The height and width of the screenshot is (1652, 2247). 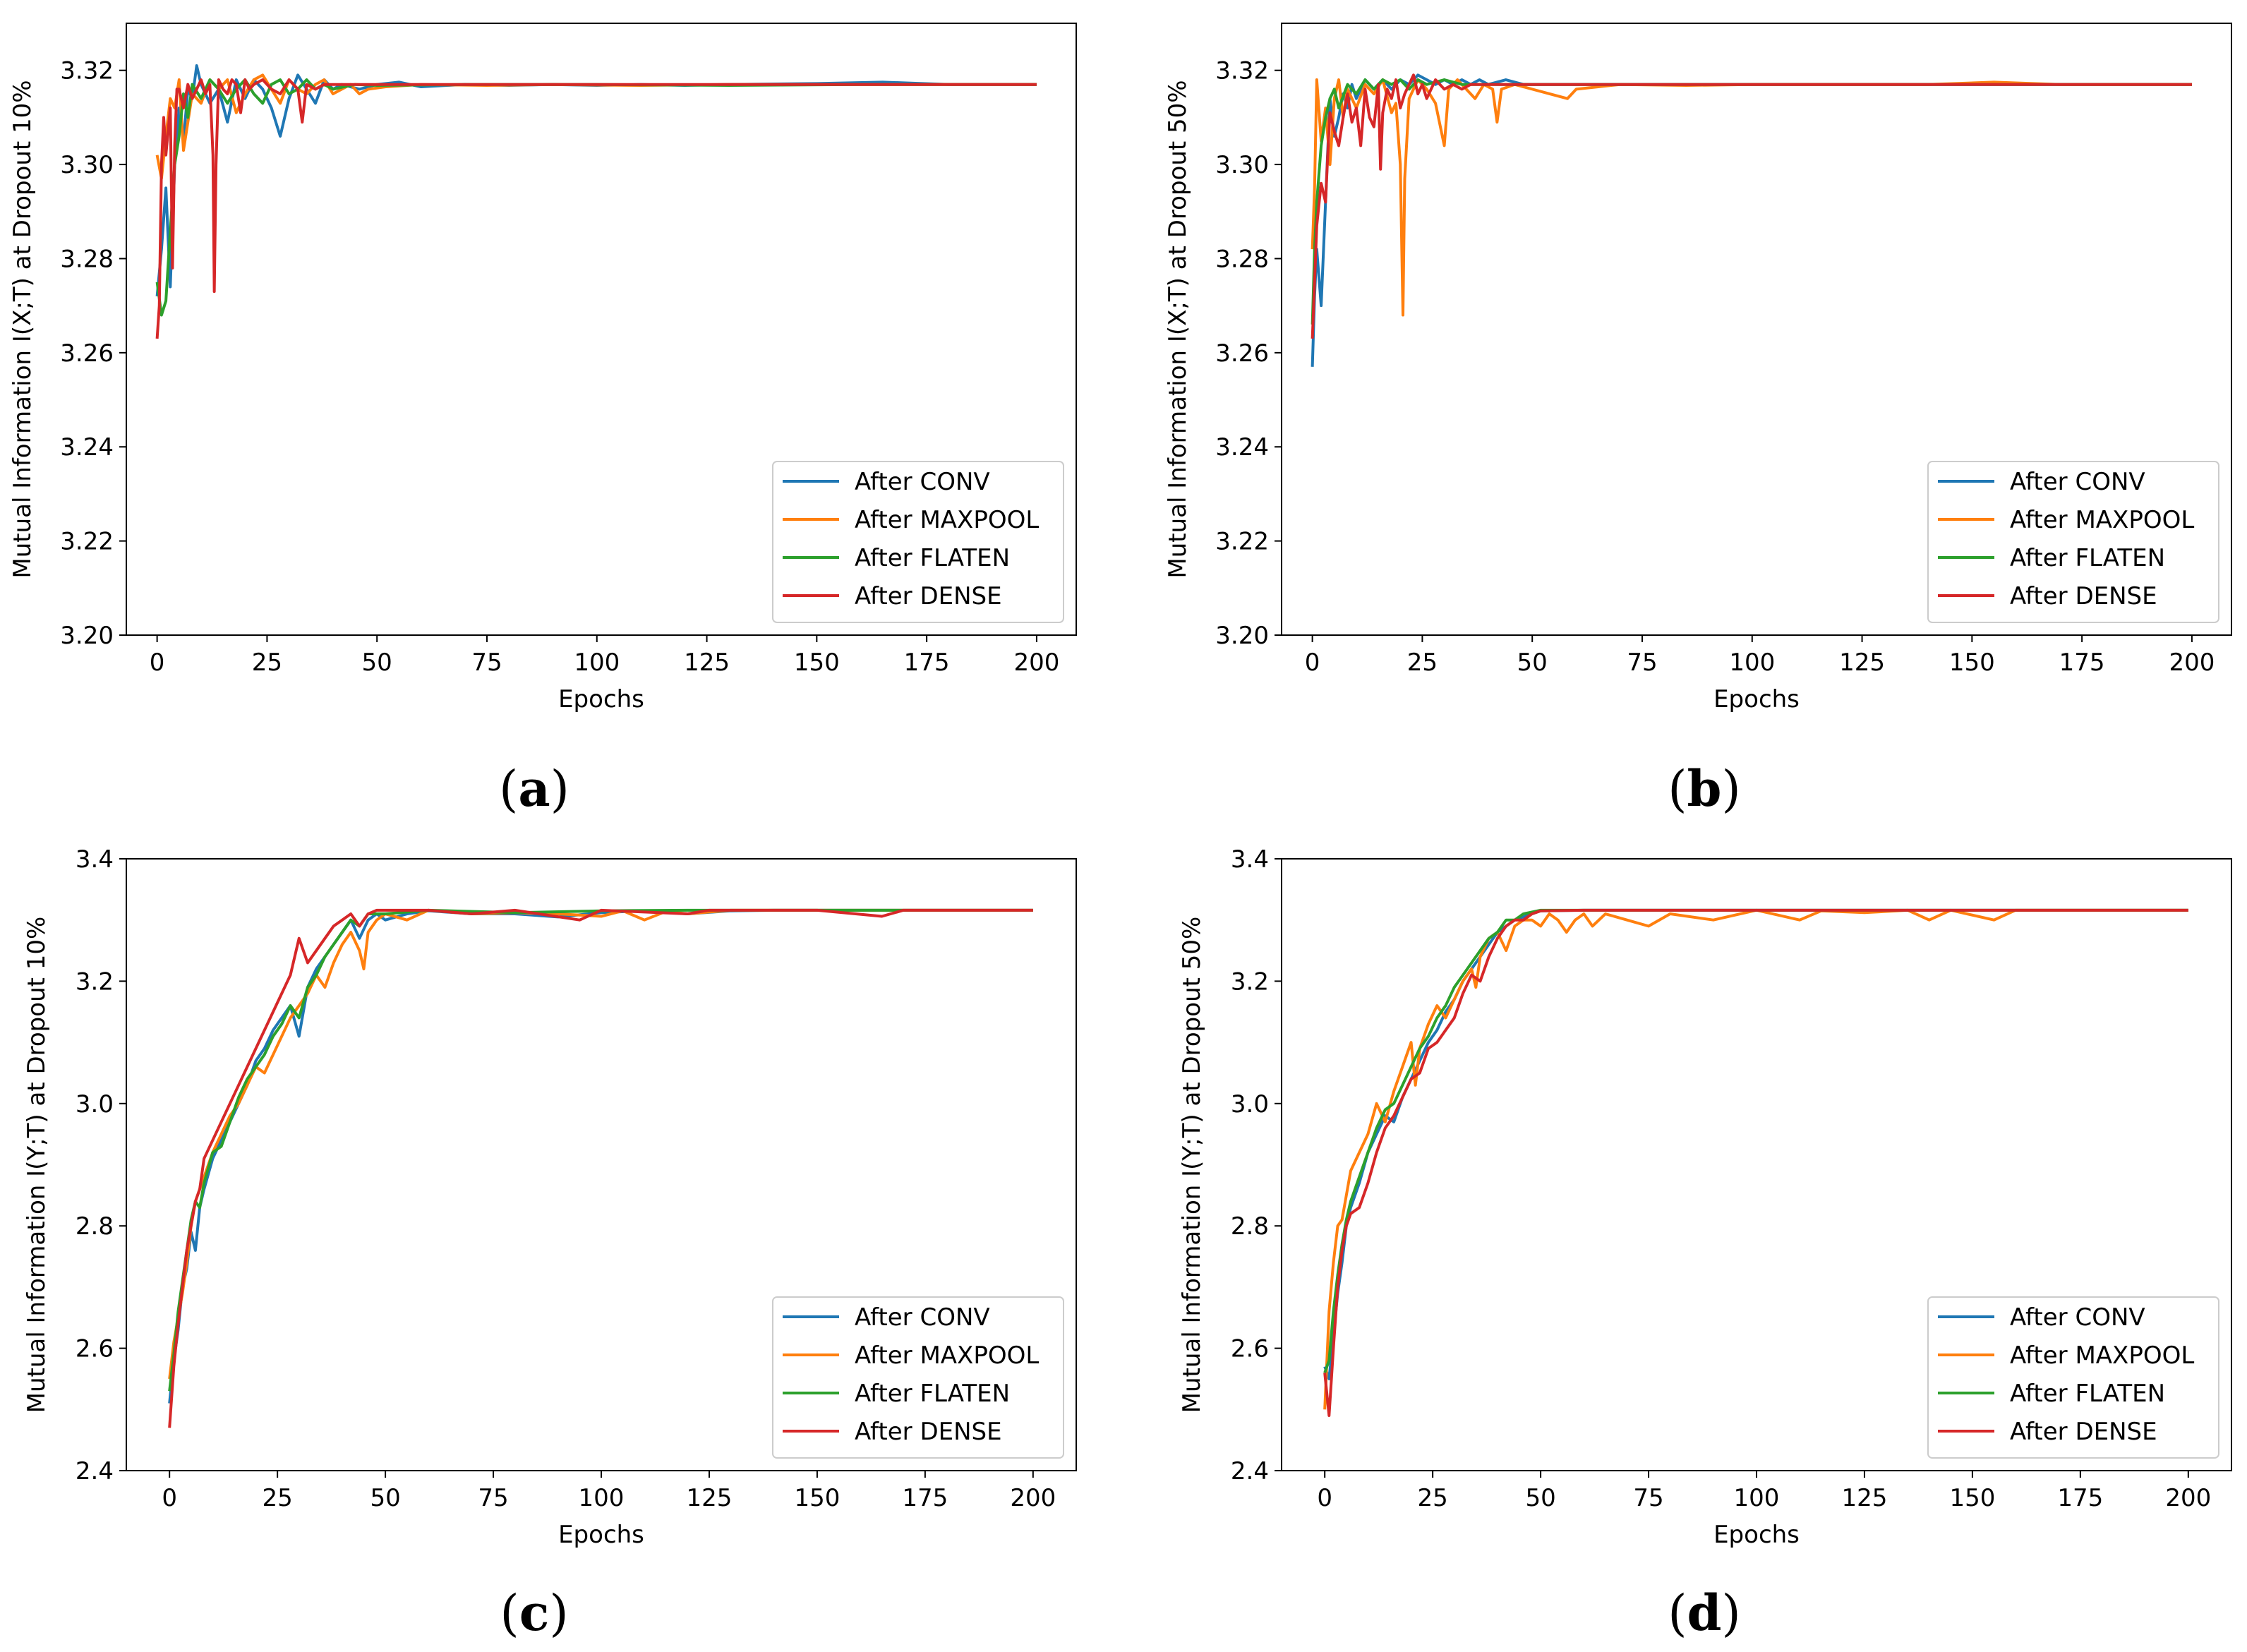 I want to click on legend-entry: After DENSE, so click(x=928, y=1432).